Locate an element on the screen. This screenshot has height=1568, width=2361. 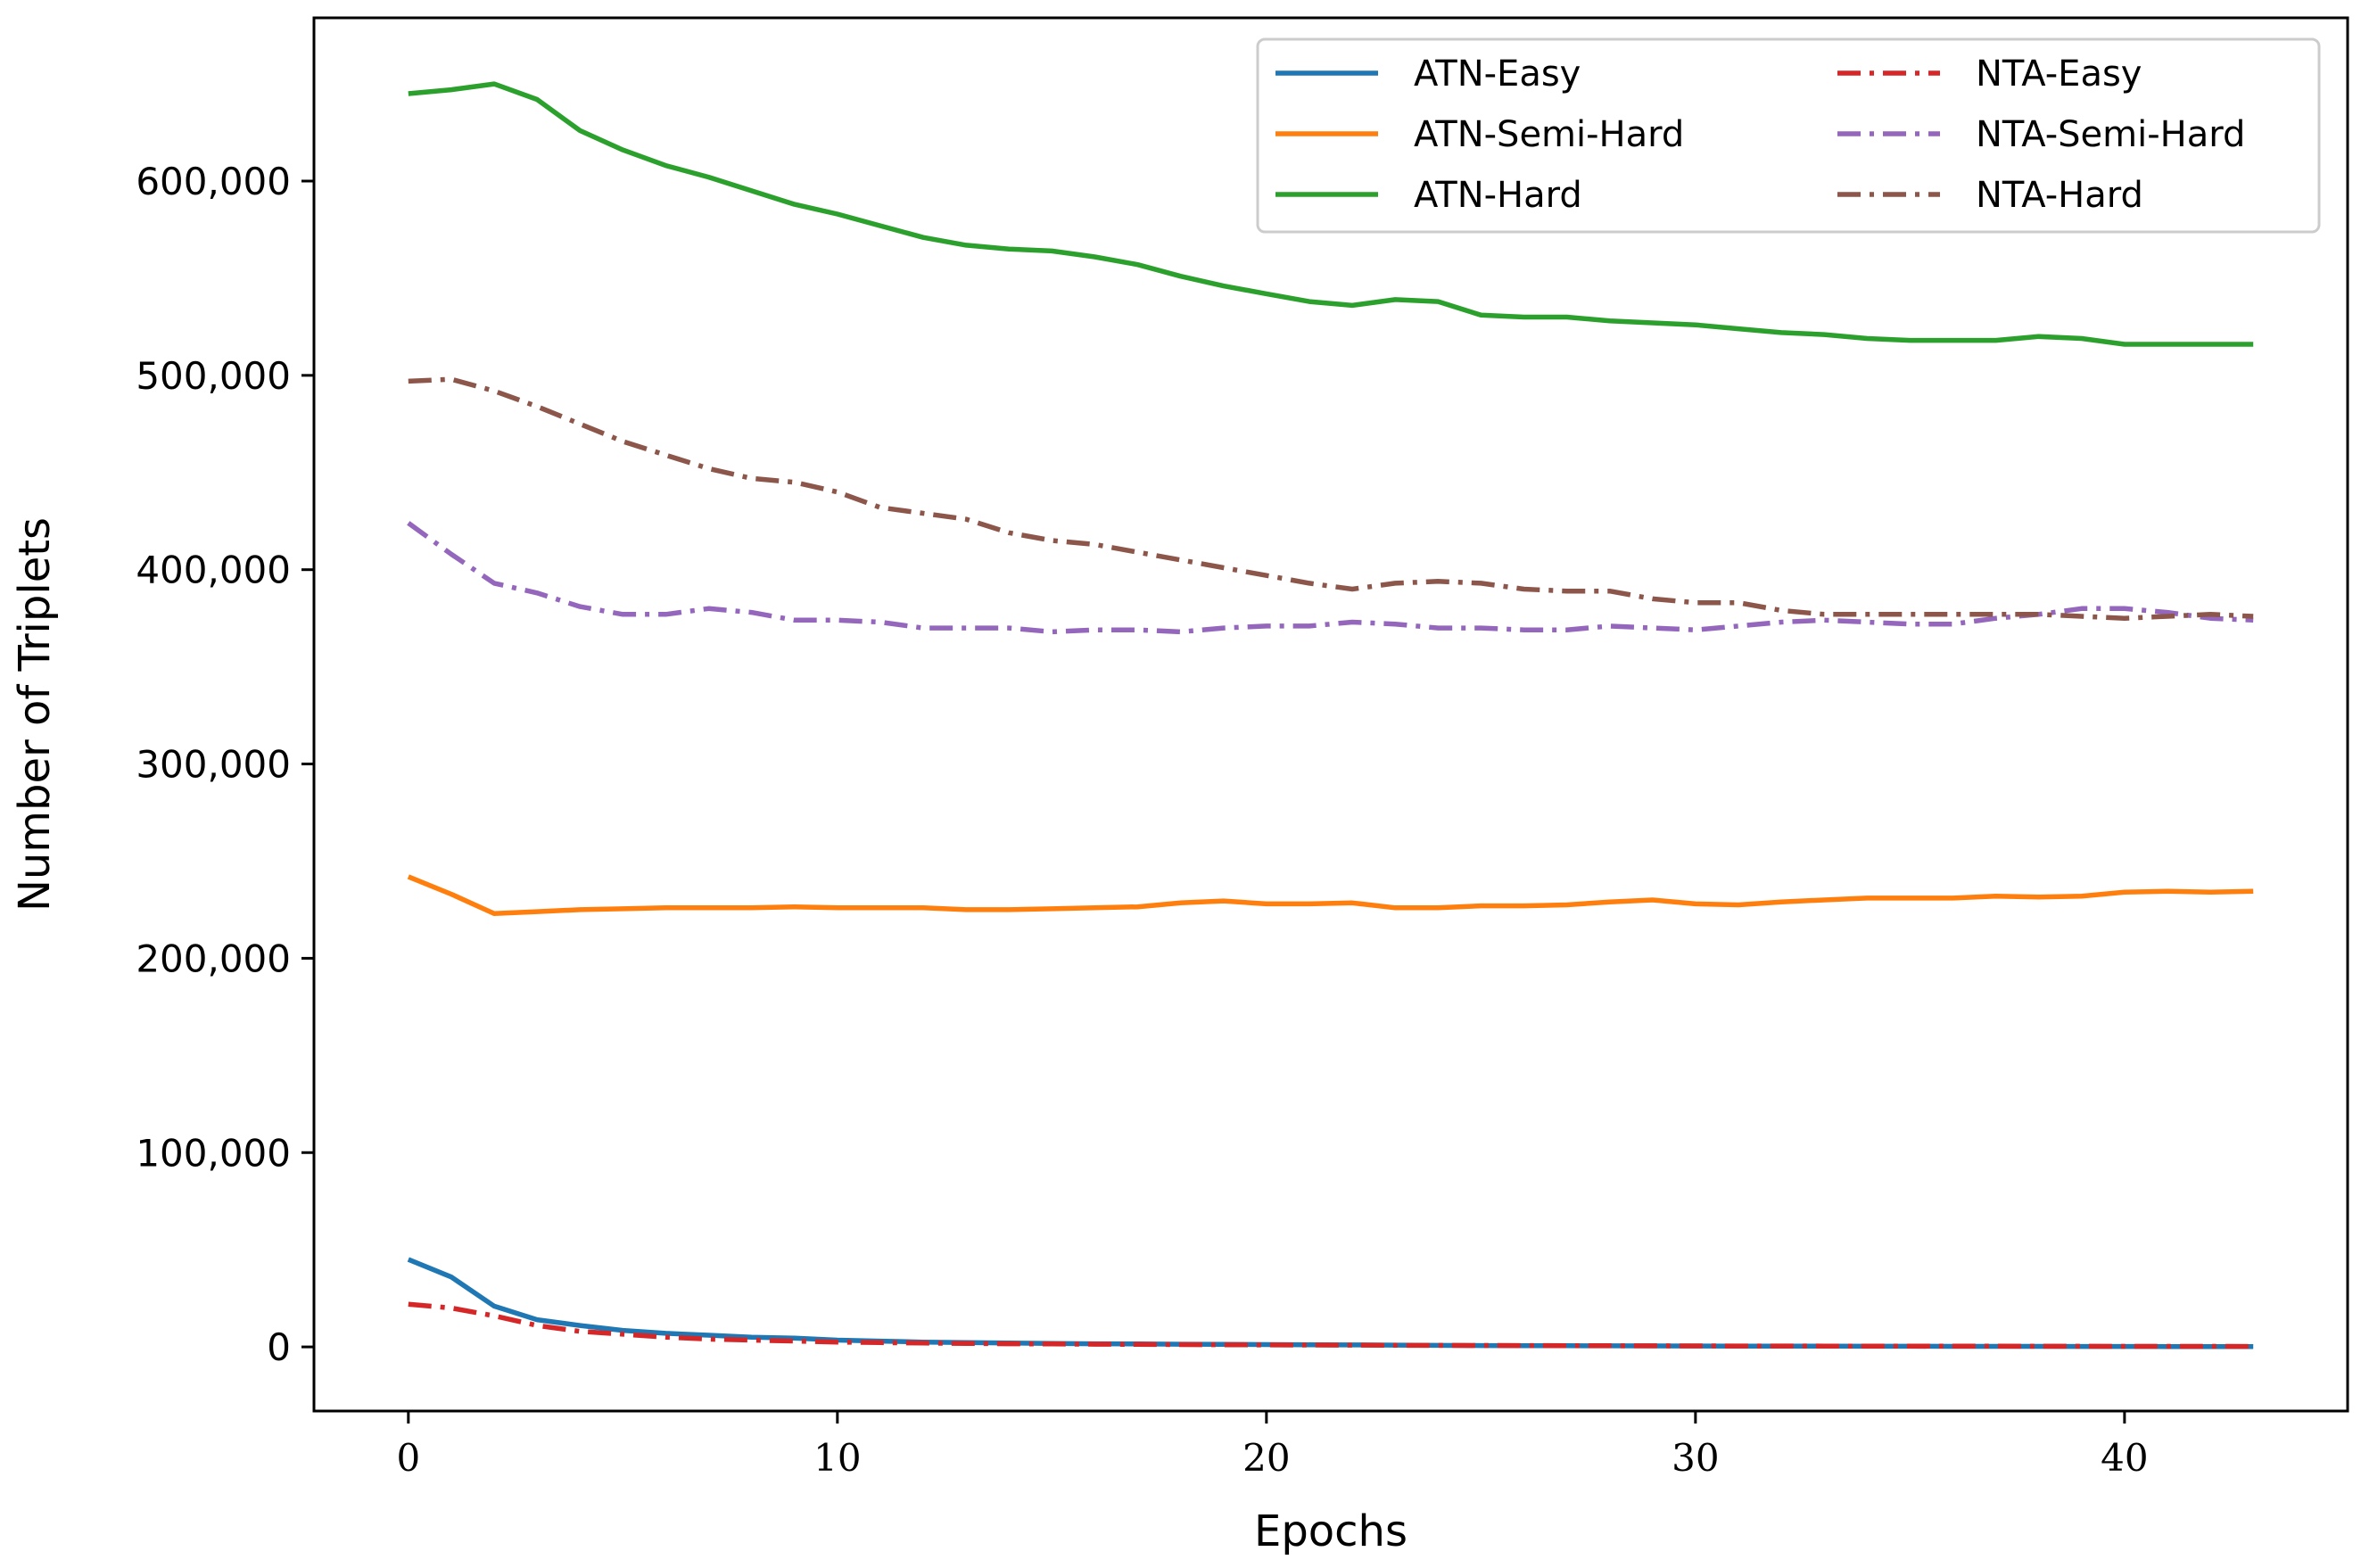
y-axis-label: Number of Triplets is located at coordinates (35, 714).